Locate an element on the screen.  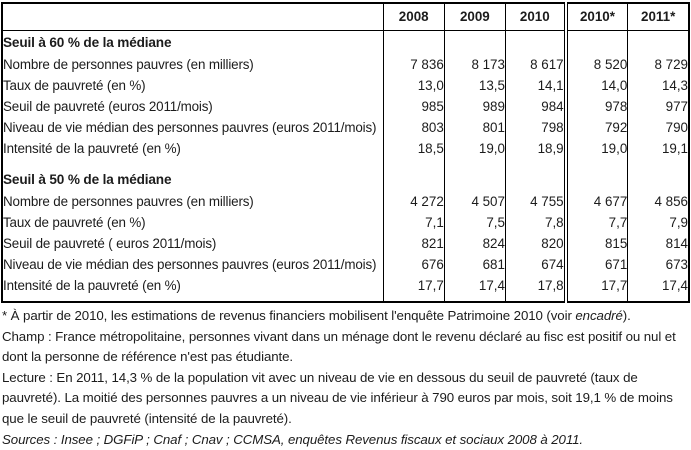
cell-value: 801 is located at coordinates (474, 127).